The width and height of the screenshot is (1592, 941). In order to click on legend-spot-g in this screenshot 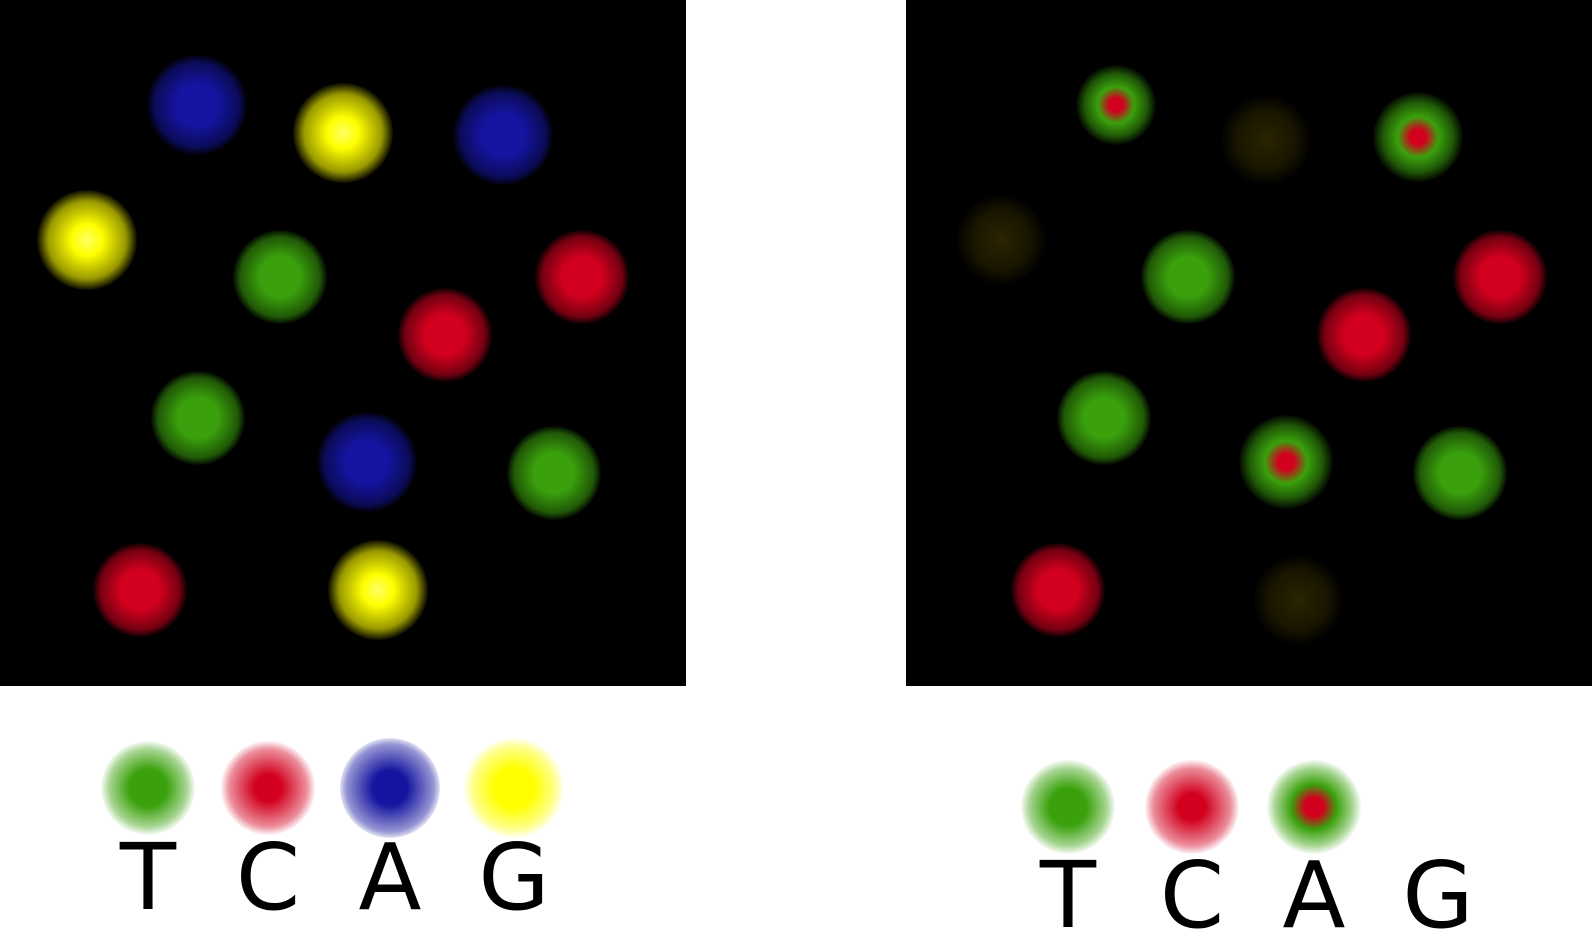, I will do `click(514, 788)`.